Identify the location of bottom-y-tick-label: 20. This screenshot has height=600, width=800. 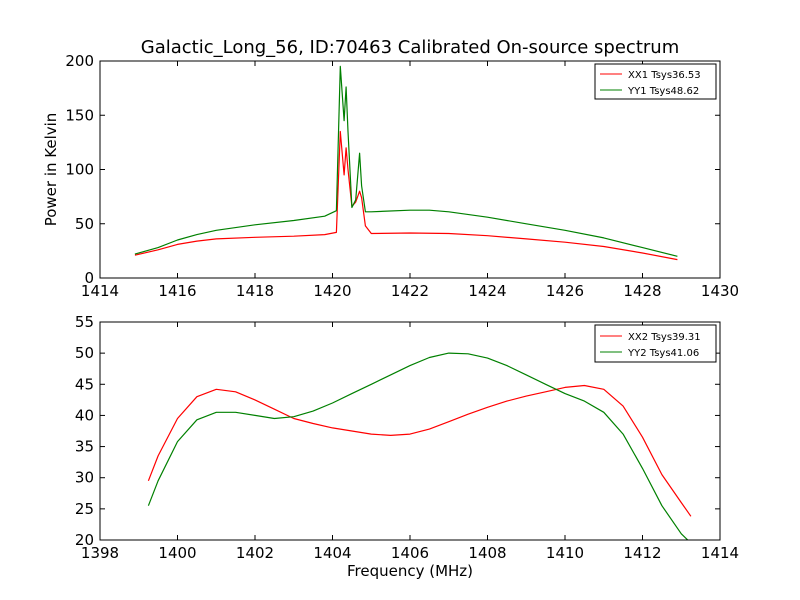
(84, 540).